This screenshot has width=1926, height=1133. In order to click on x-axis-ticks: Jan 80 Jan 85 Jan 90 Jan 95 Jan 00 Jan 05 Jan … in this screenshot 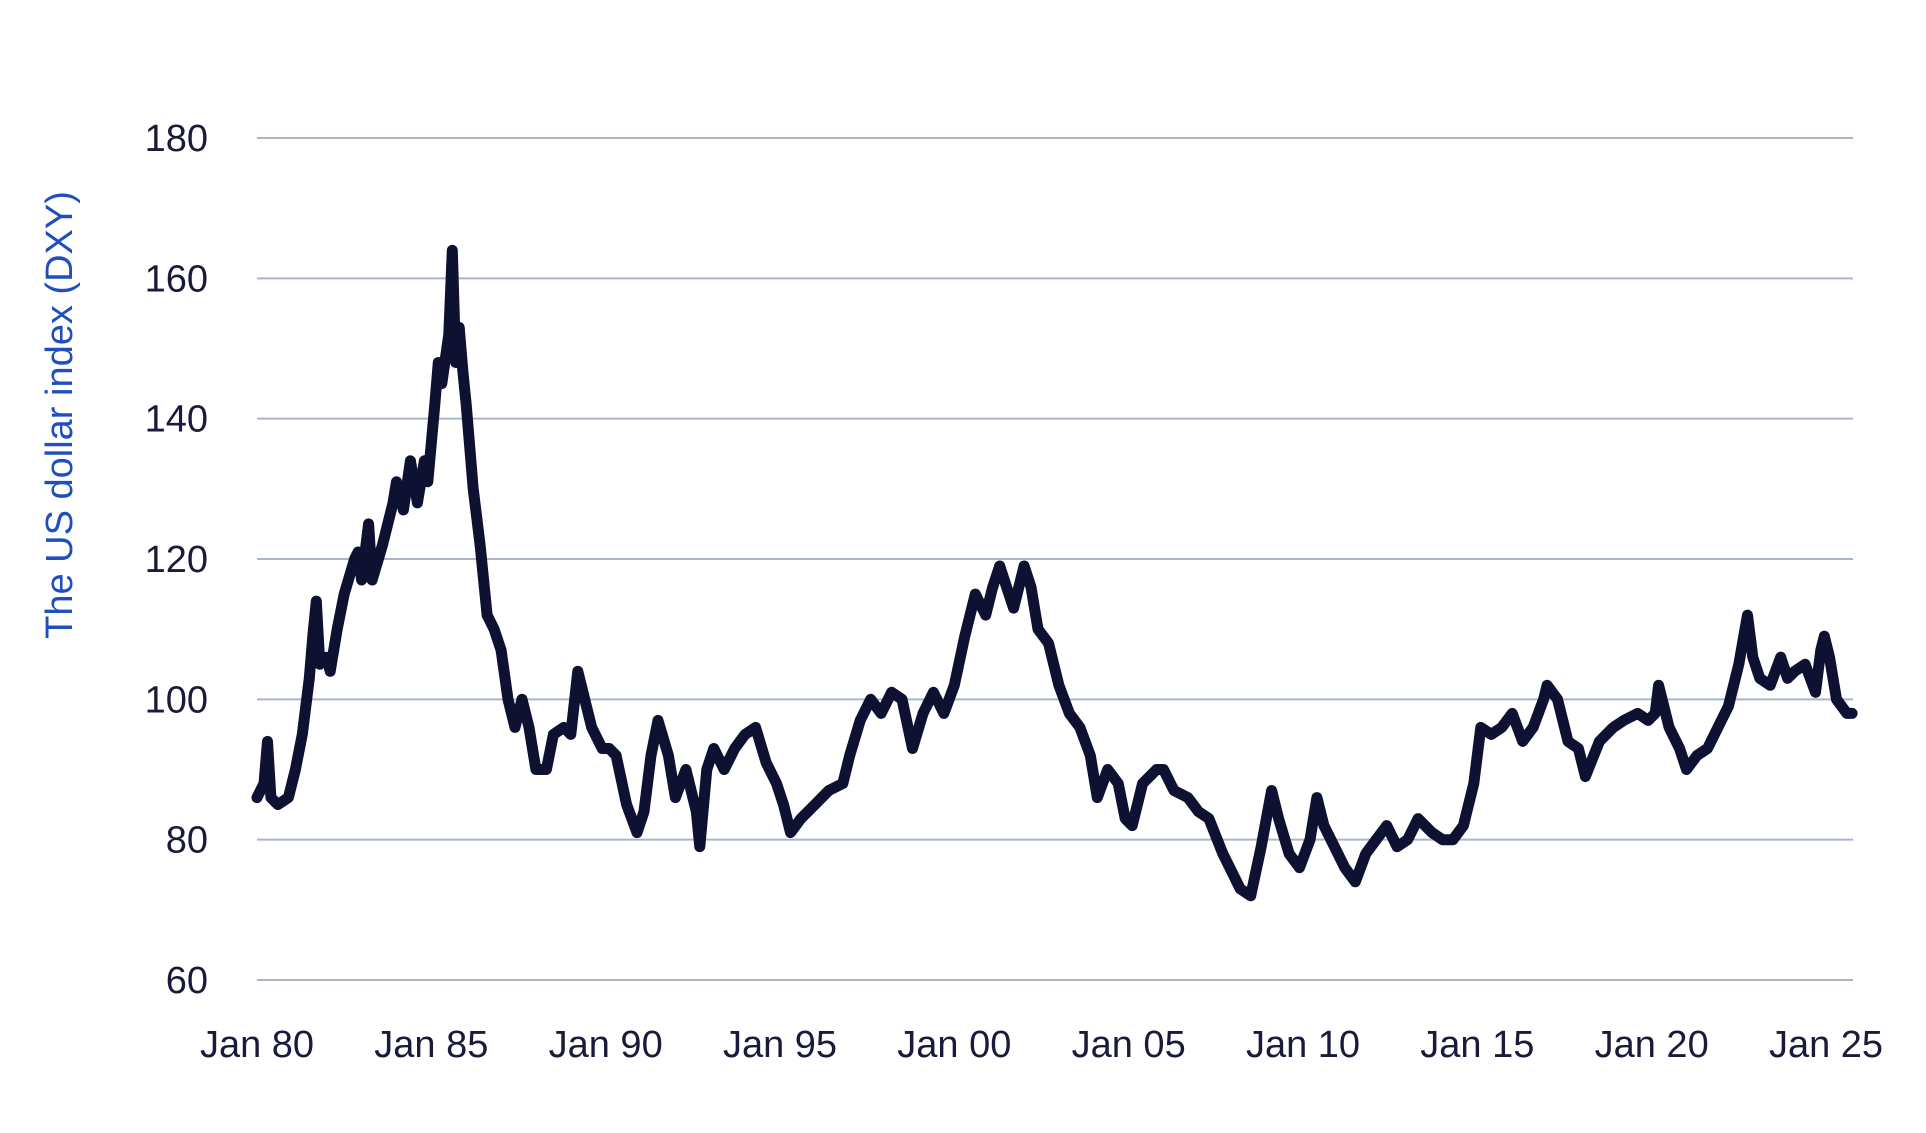, I will do `click(1041, 1045)`.